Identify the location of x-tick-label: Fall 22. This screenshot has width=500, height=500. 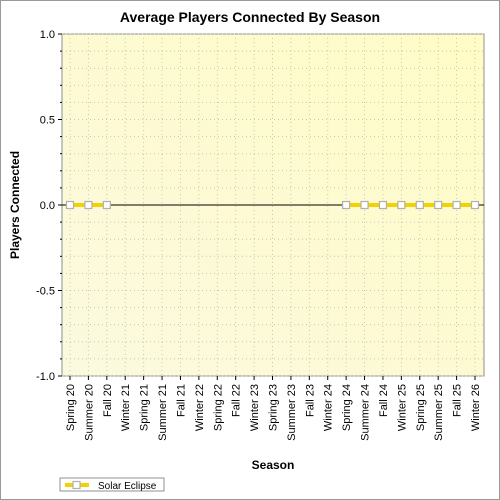
(237, 400).